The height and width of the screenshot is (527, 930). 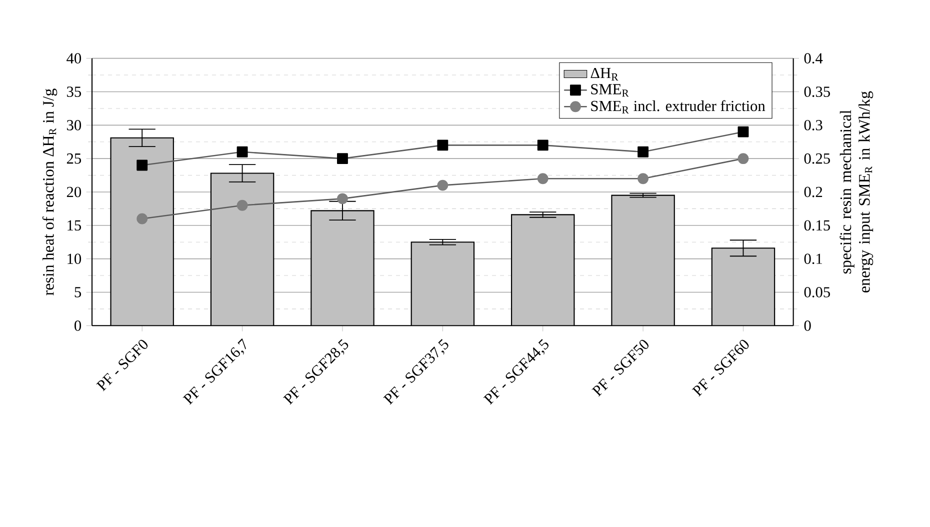 I want to click on y-tick-label: 30, so click(x=74, y=125).